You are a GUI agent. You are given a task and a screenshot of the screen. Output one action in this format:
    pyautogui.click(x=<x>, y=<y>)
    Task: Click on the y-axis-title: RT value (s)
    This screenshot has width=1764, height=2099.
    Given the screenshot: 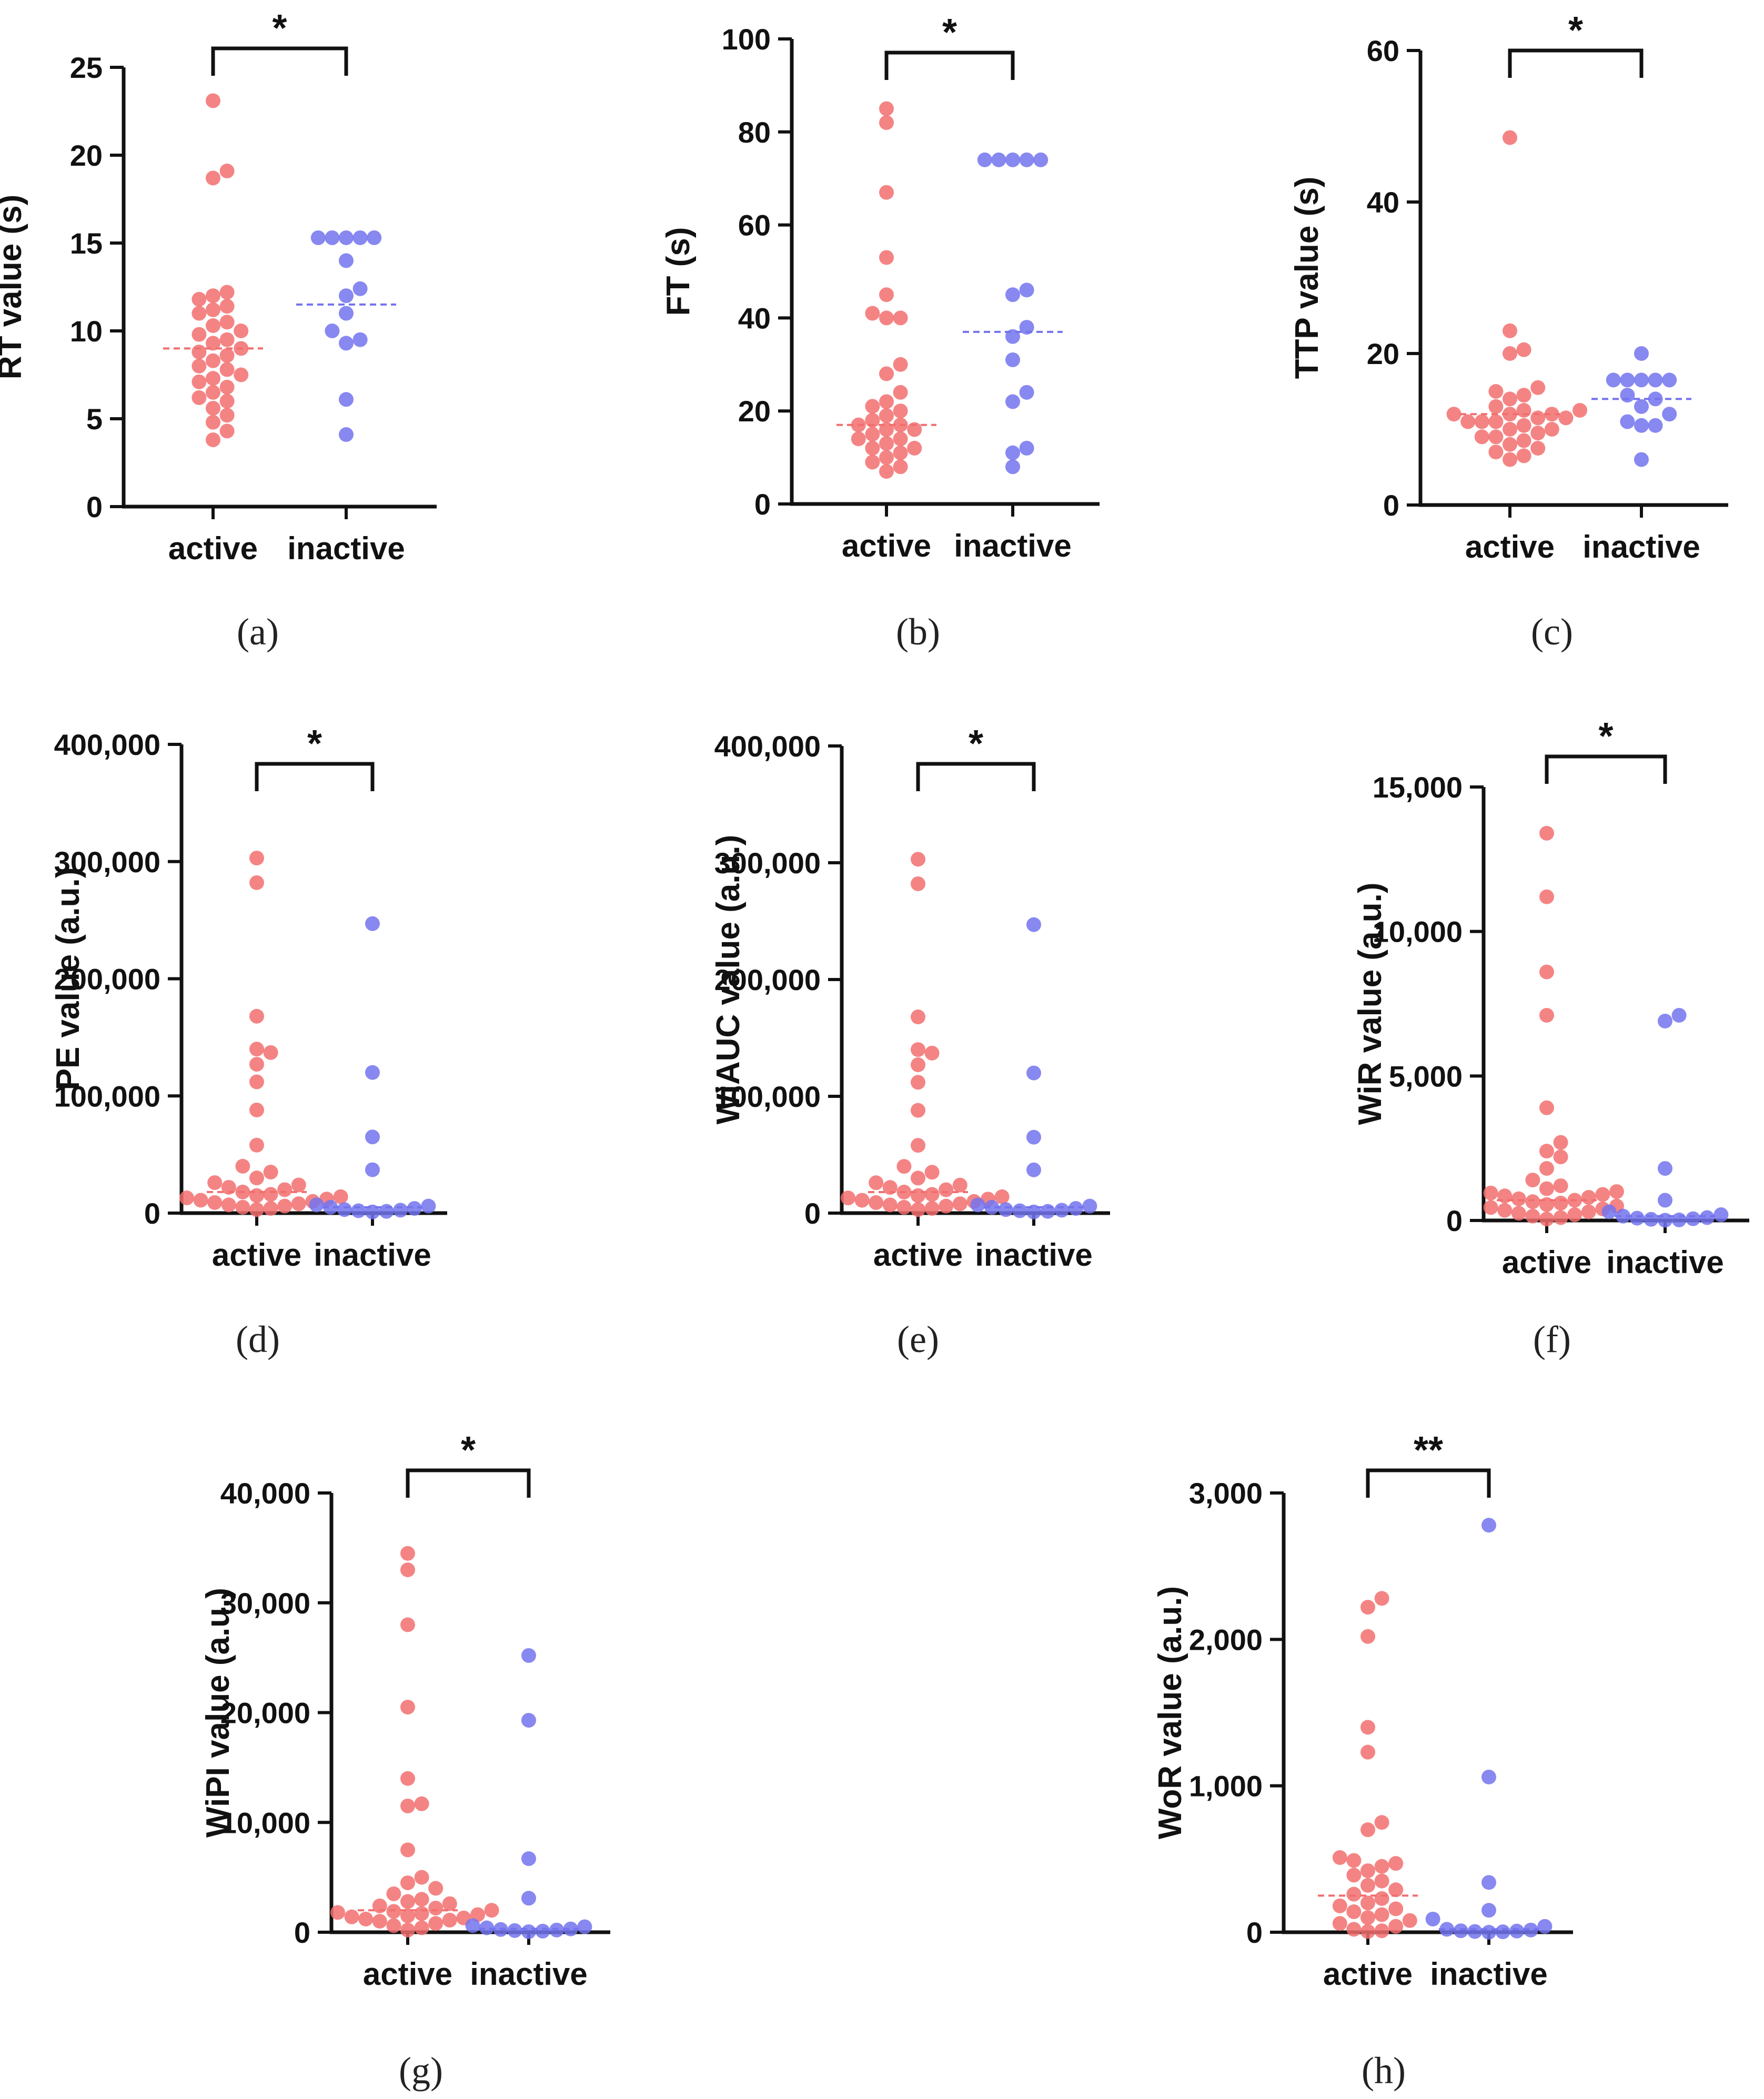 What is the action you would take?
    pyautogui.click(x=14, y=287)
    